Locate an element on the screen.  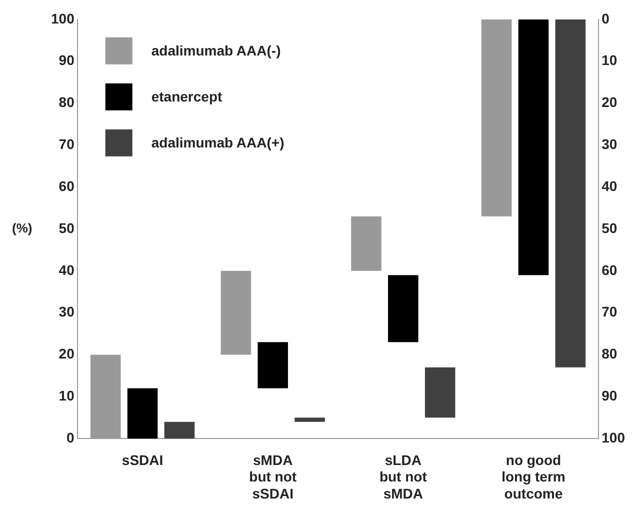
y2-tick-label: 40 is located at coordinates (610, 186).